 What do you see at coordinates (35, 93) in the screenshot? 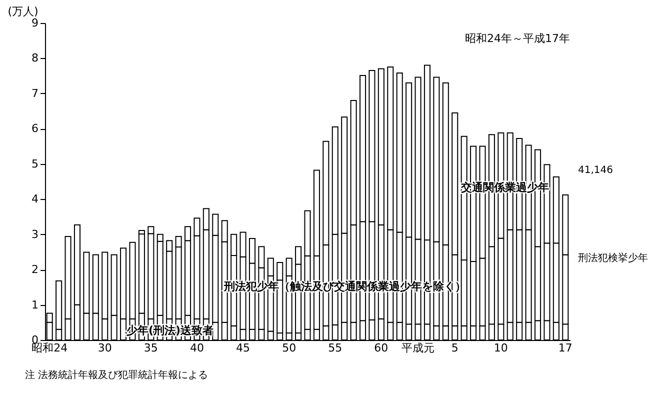
I see `y-tick-label: 7` at bounding box center [35, 93].